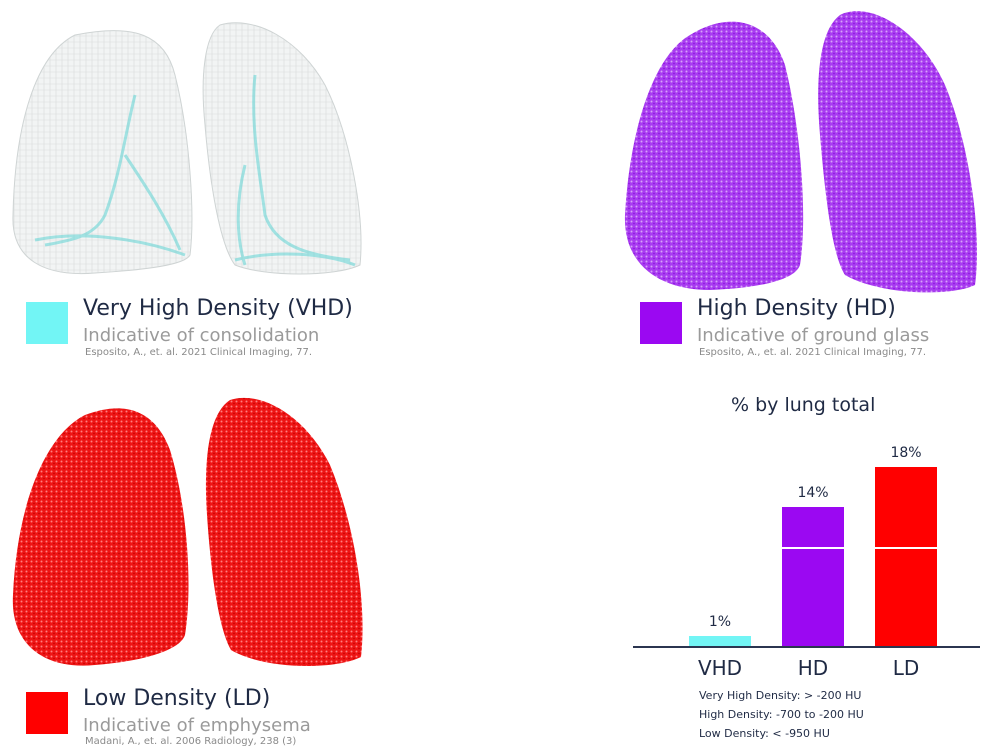 This screenshot has height=748, width=981. Describe the element at coordinates (720, 622) in the screenshot. I see `value-label-vhd: 1%` at that location.